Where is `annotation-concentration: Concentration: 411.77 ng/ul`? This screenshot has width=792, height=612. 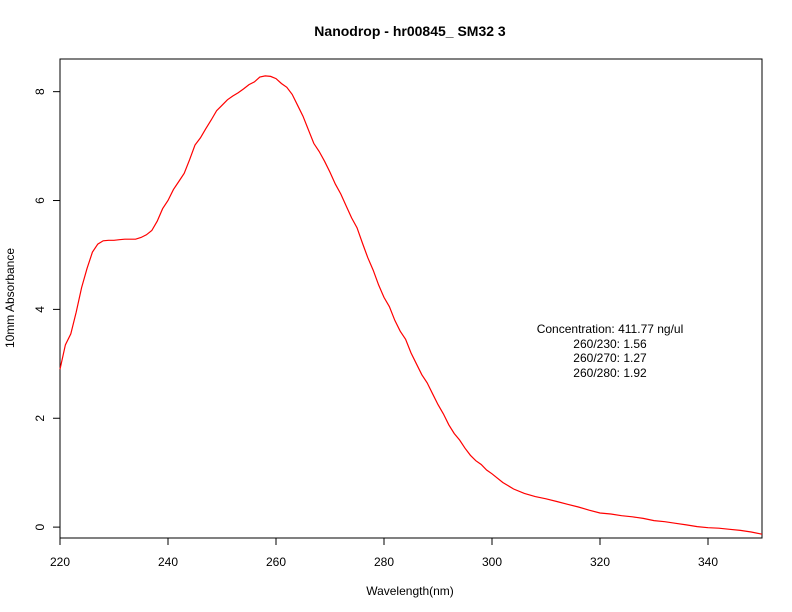 annotation-concentration: Concentration: 411.77 ng/ul is located at coordinates (610, 329).